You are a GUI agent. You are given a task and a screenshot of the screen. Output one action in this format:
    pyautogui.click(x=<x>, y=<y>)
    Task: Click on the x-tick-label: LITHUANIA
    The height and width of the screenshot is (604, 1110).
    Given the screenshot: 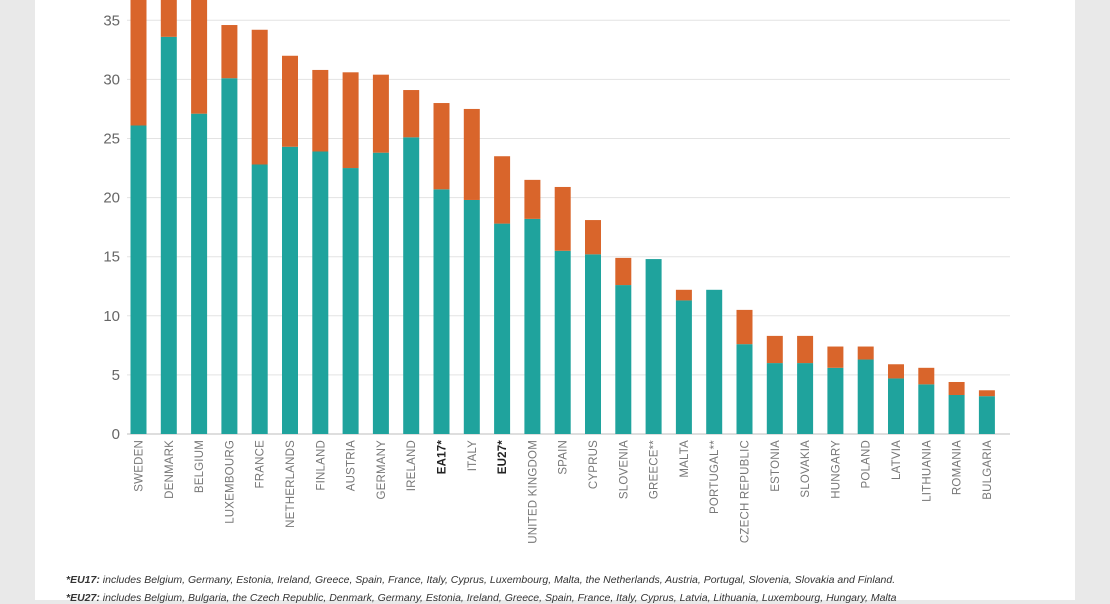 What is the action you would take?
    pyautogui.click(x=927, y=471)
    